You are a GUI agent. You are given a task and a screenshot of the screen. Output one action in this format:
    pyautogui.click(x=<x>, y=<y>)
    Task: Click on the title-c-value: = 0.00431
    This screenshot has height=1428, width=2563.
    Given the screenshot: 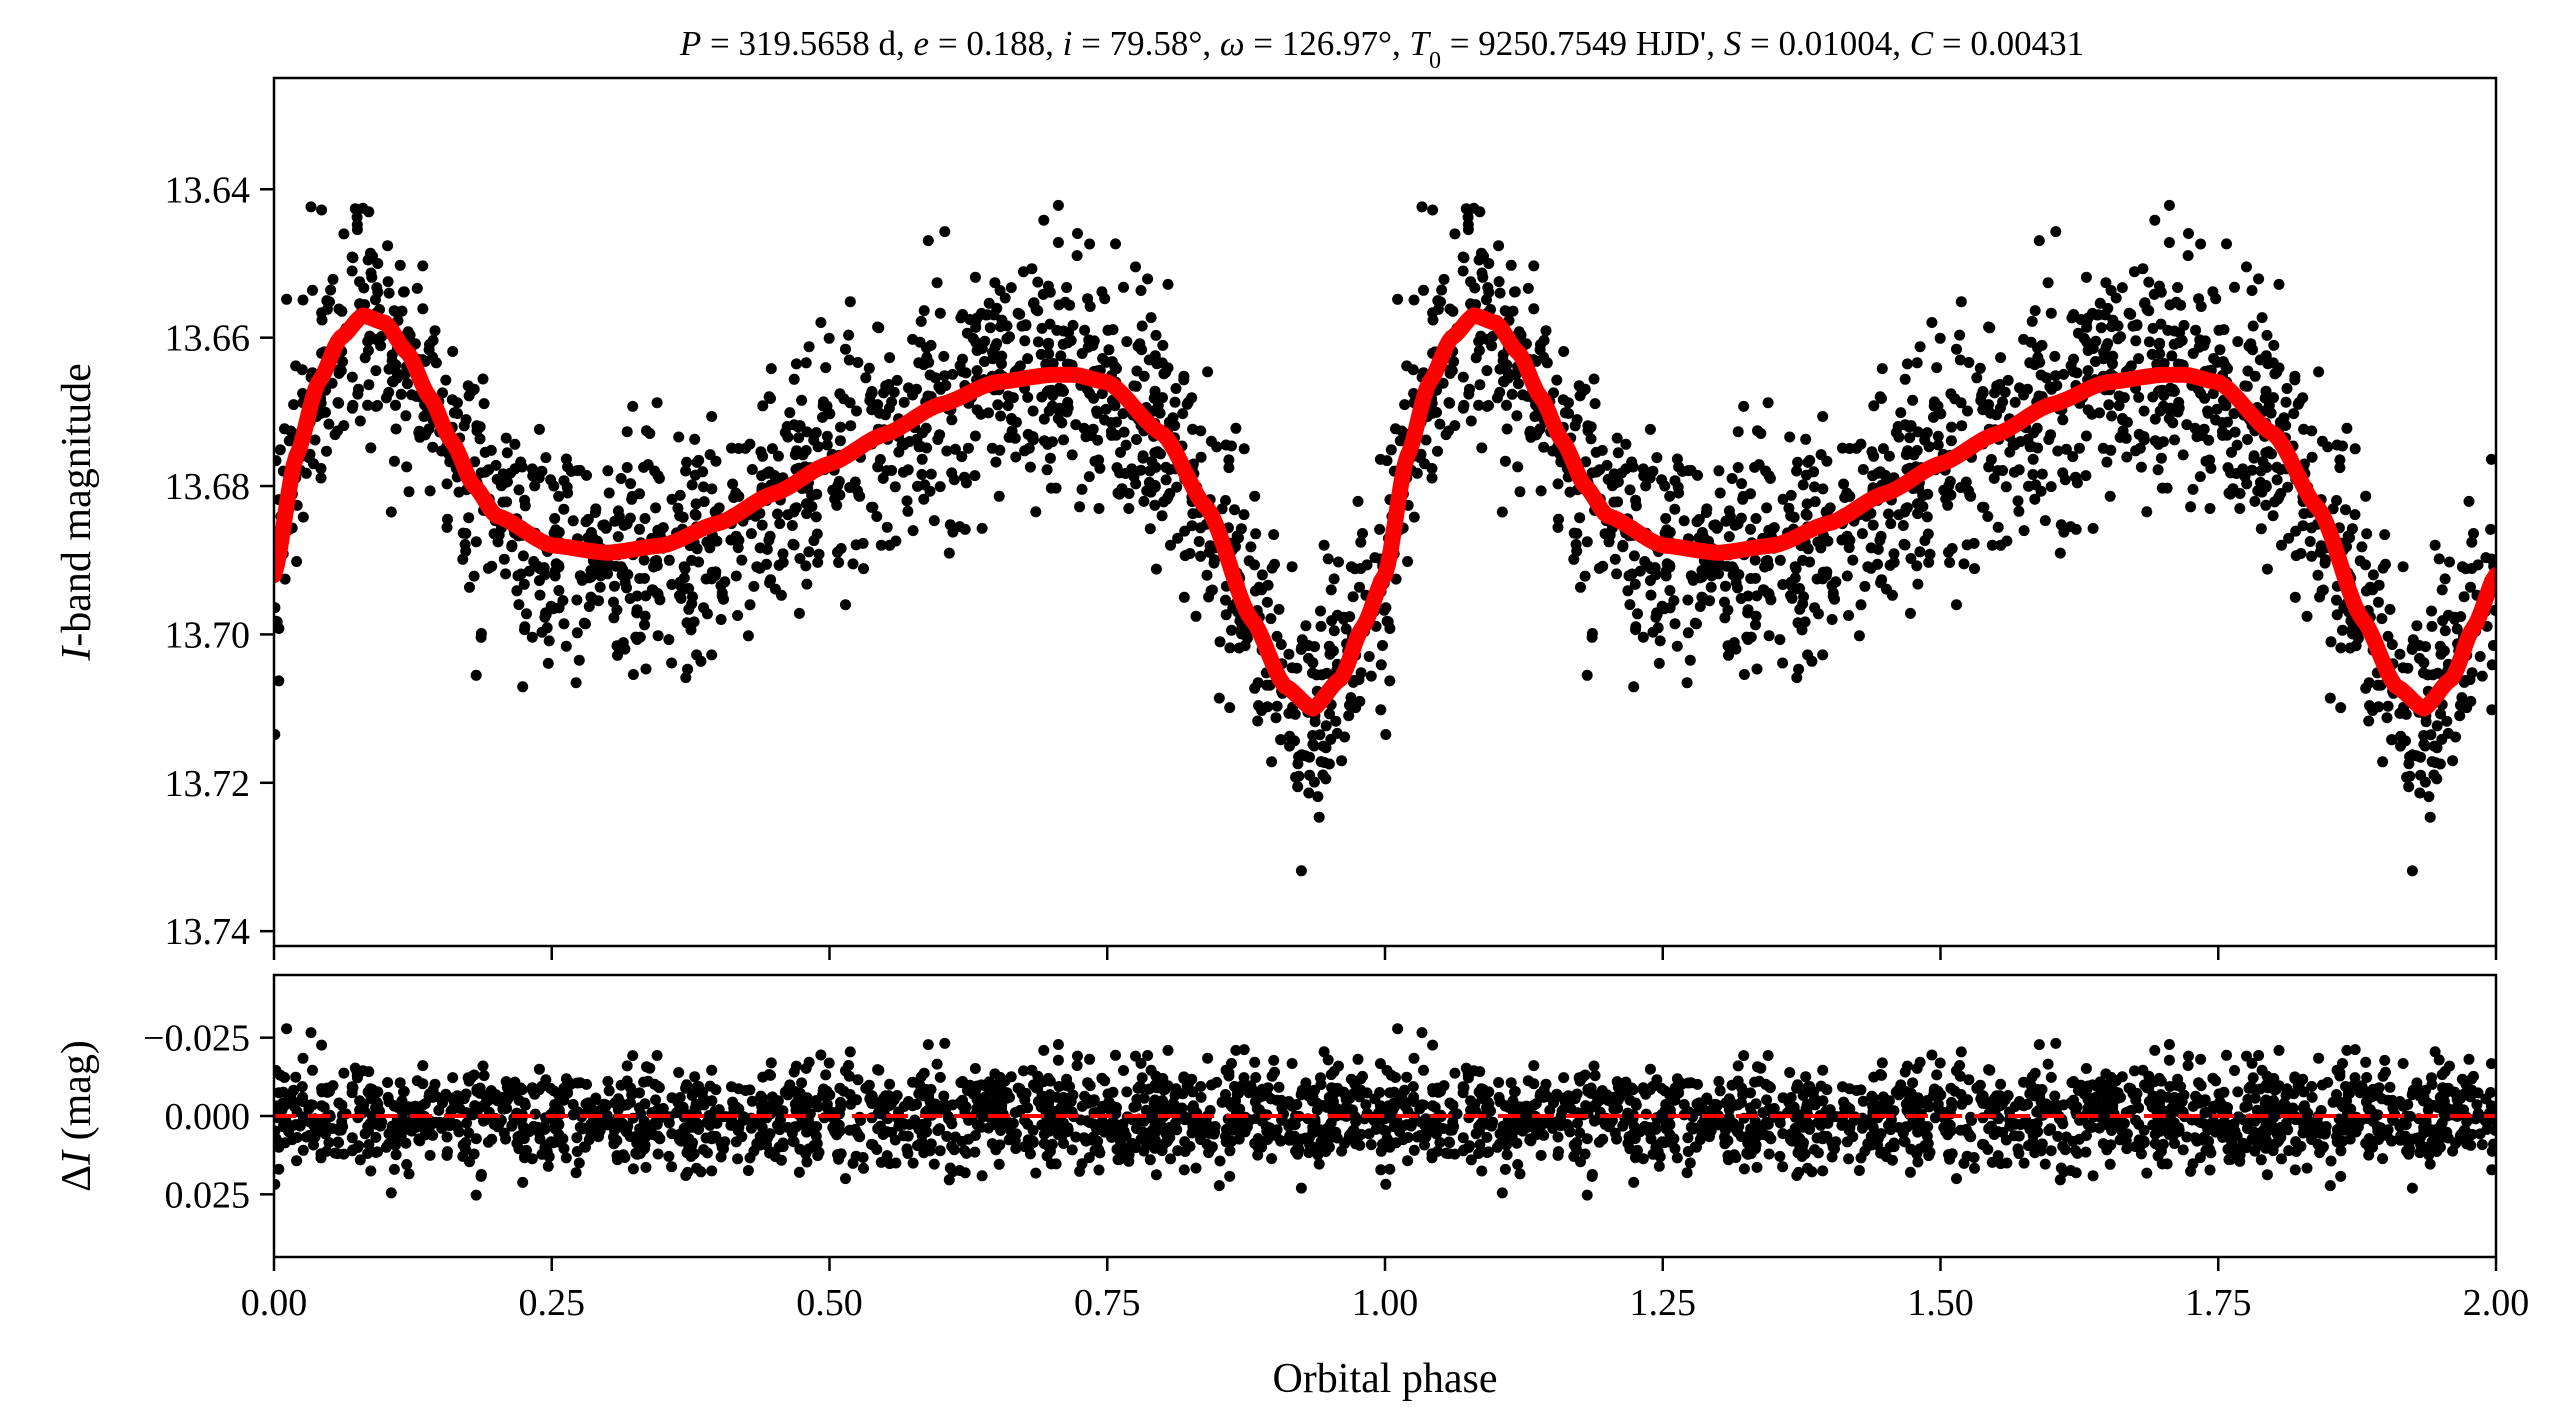 What is the action you would take?
    pyautogui.click(x=2008, y=43)
    